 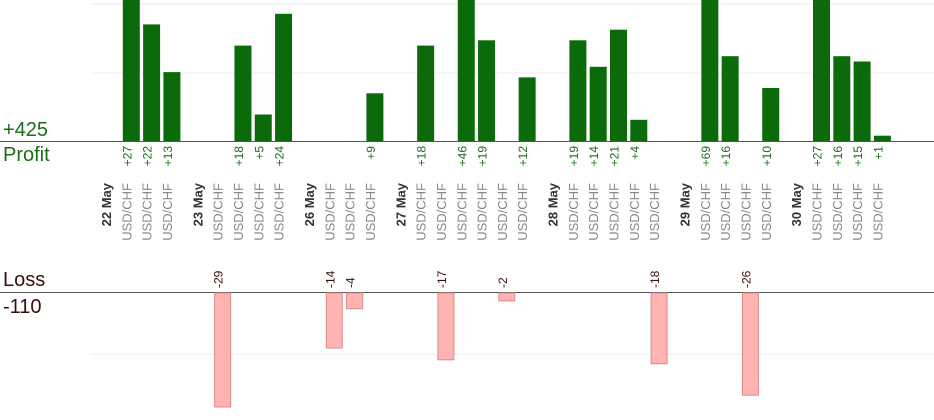 What do you see at coordinates (615, 156) in the screenshot?
I see `profit-value-label: +21` at bounding box center [615, 156].